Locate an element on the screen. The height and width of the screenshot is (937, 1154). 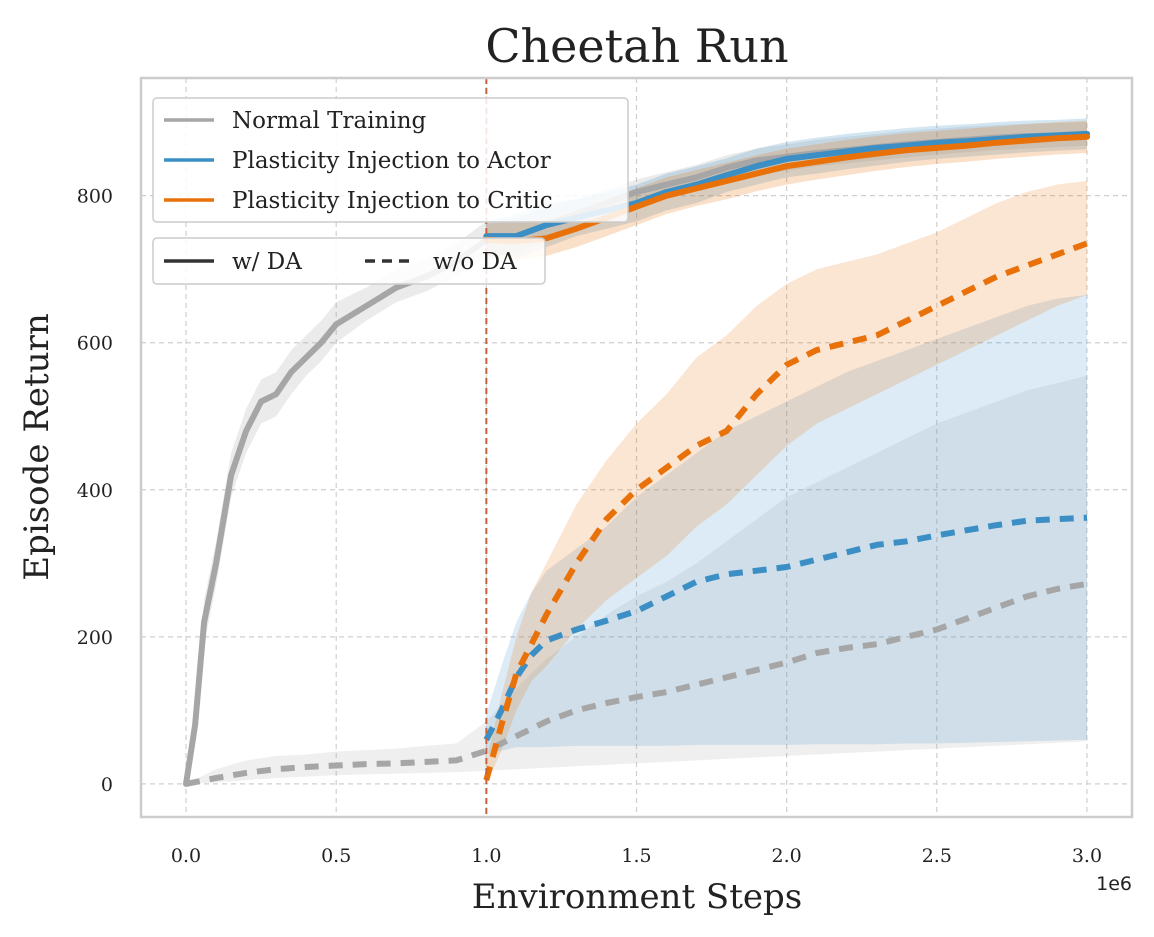
x-tick-labels: 0.0 0.5 1.0 1.5 2.0 2.5 3.0 is located at coordinates (636, 856).